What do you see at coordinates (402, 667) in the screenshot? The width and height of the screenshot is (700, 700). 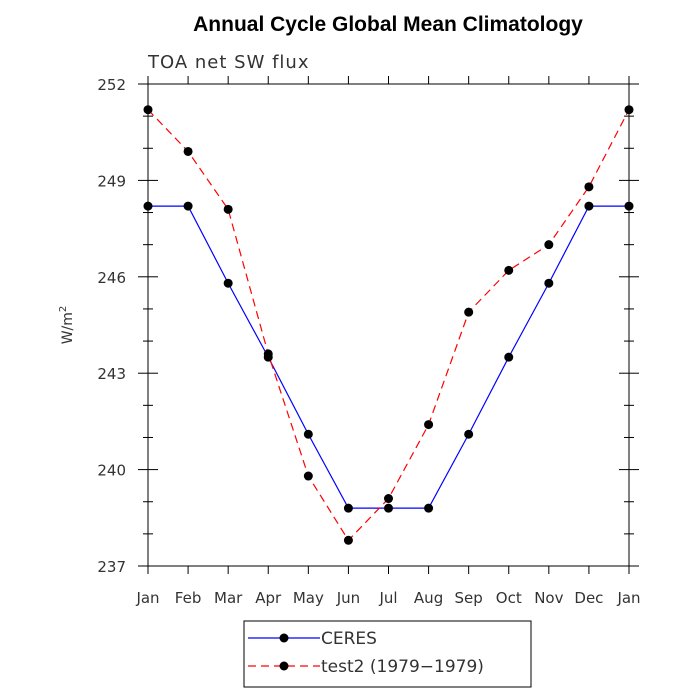 I see `legend-label-test2: test2 (1979−1979)` at bounding box center [402, 667].